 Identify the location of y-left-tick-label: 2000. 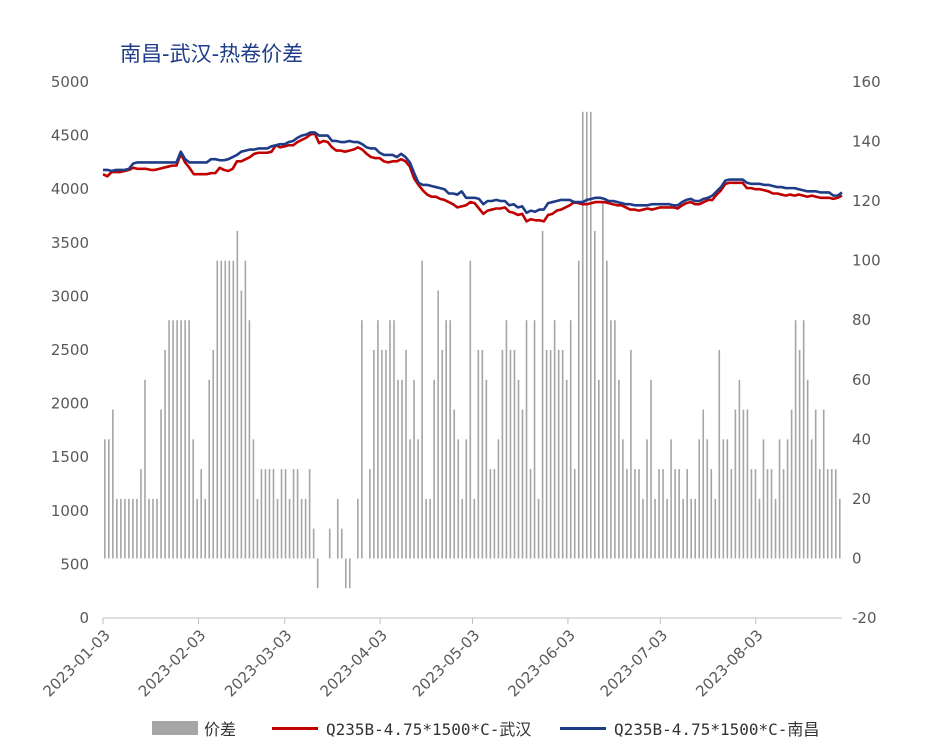
(70, 404).